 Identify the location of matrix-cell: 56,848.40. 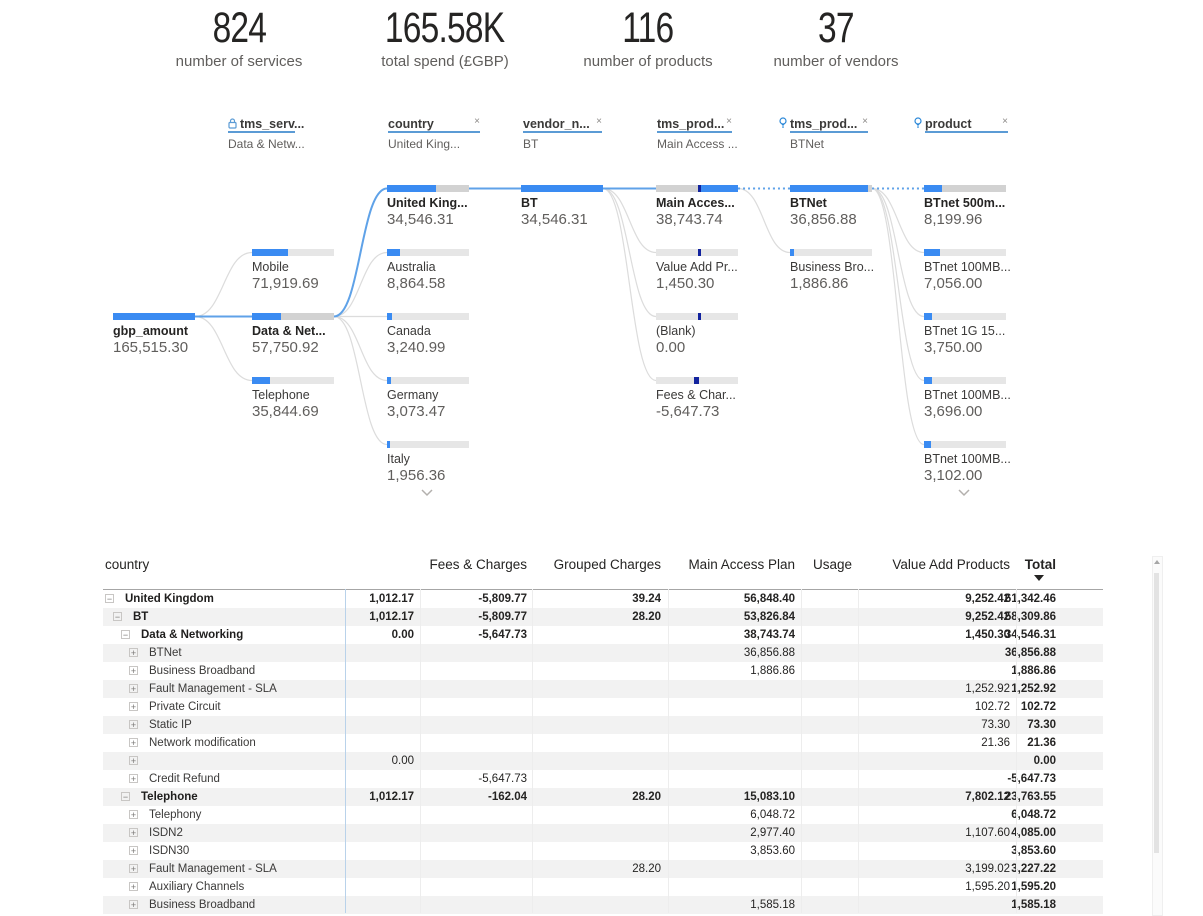
(769, 599).